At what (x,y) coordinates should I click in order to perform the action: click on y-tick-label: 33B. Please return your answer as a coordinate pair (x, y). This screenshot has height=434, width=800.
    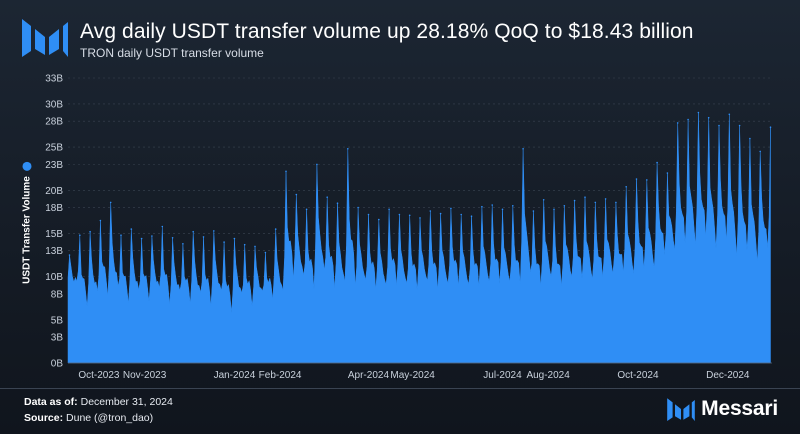
    Looking at the image, I should click on (54, 79).